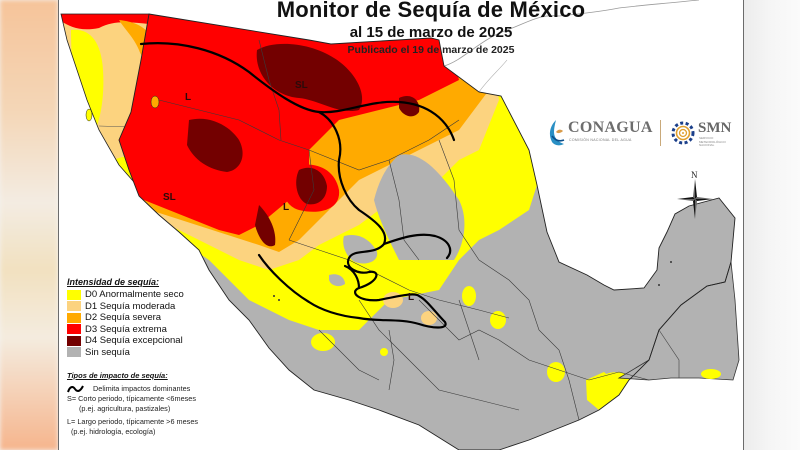 This screenshot has height=450, width=800. What do you see at coordinates (74, 294) in the screenshot?
I see `legend-swatch-d0` at bounding box center [74, 294].